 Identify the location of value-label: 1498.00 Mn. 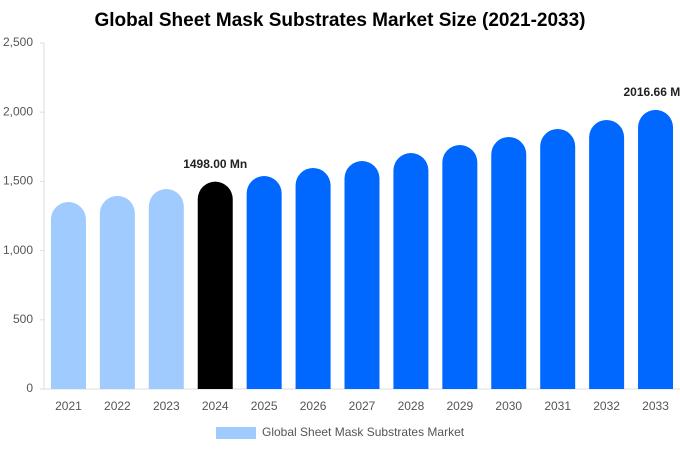
(215, 164).